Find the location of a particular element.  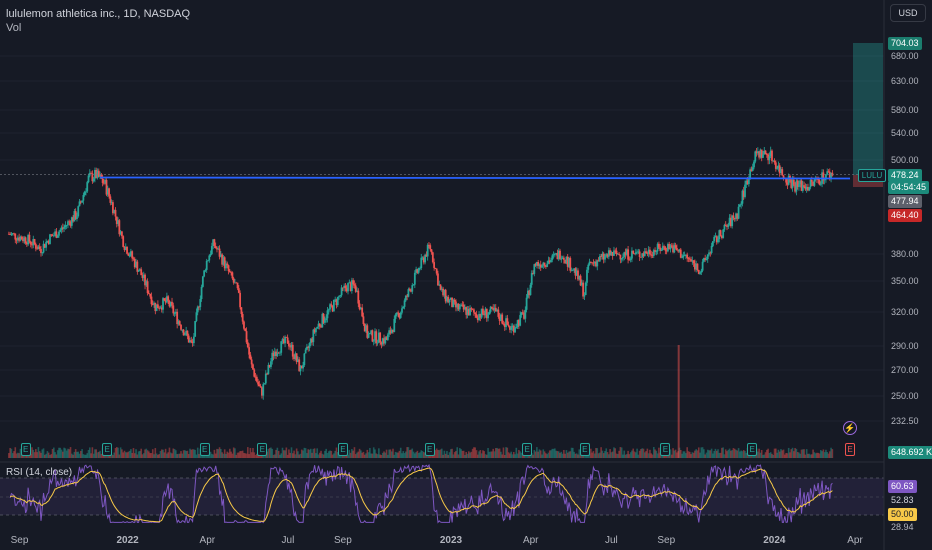

horizontal-trendline is located at coordinates (442, 176).